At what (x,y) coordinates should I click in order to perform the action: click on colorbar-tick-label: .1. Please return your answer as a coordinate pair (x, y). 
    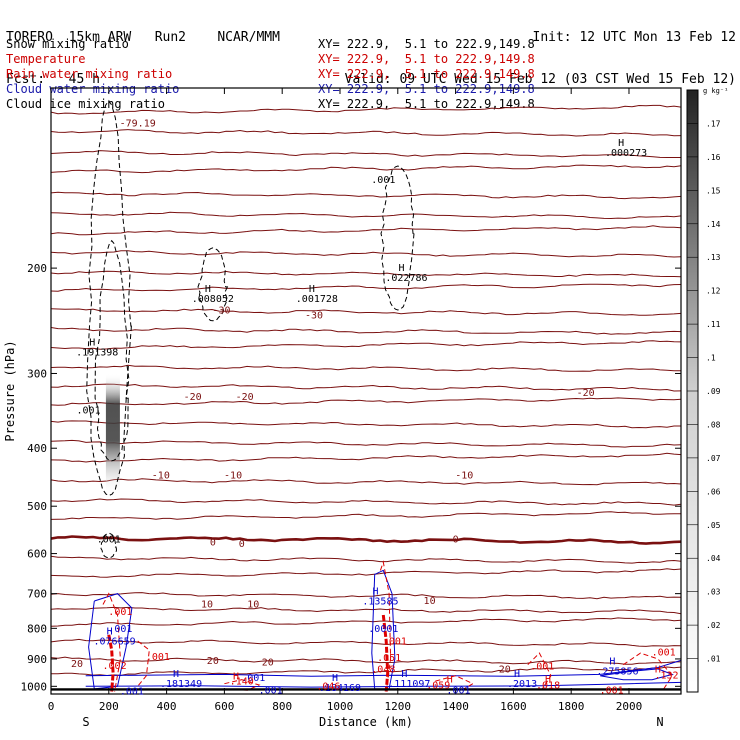
    Looking at the image, I should click on (711, 358).